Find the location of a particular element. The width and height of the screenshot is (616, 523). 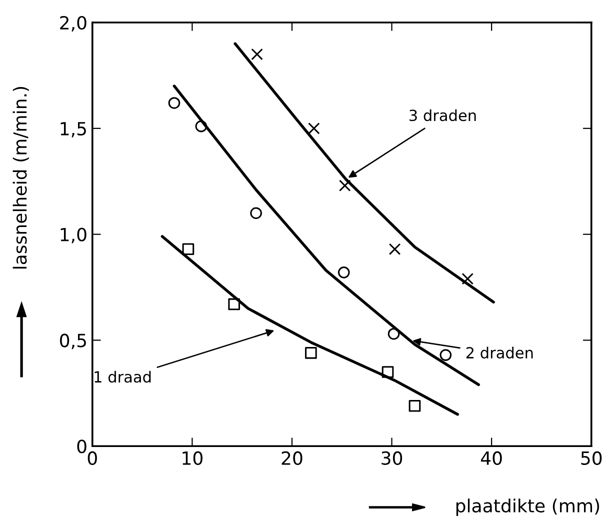

annotation: 3 draden is located at coordinates (443, 115).